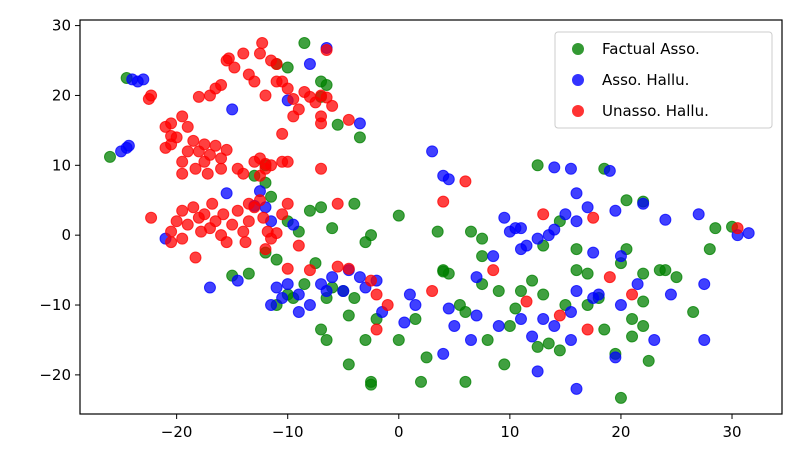 The image size is (797, 475). Describe the element at coordinates (655, 111) in the screenshot. I see `legend-label-unasso-hallu: Unasso. Hallu.` at that location.